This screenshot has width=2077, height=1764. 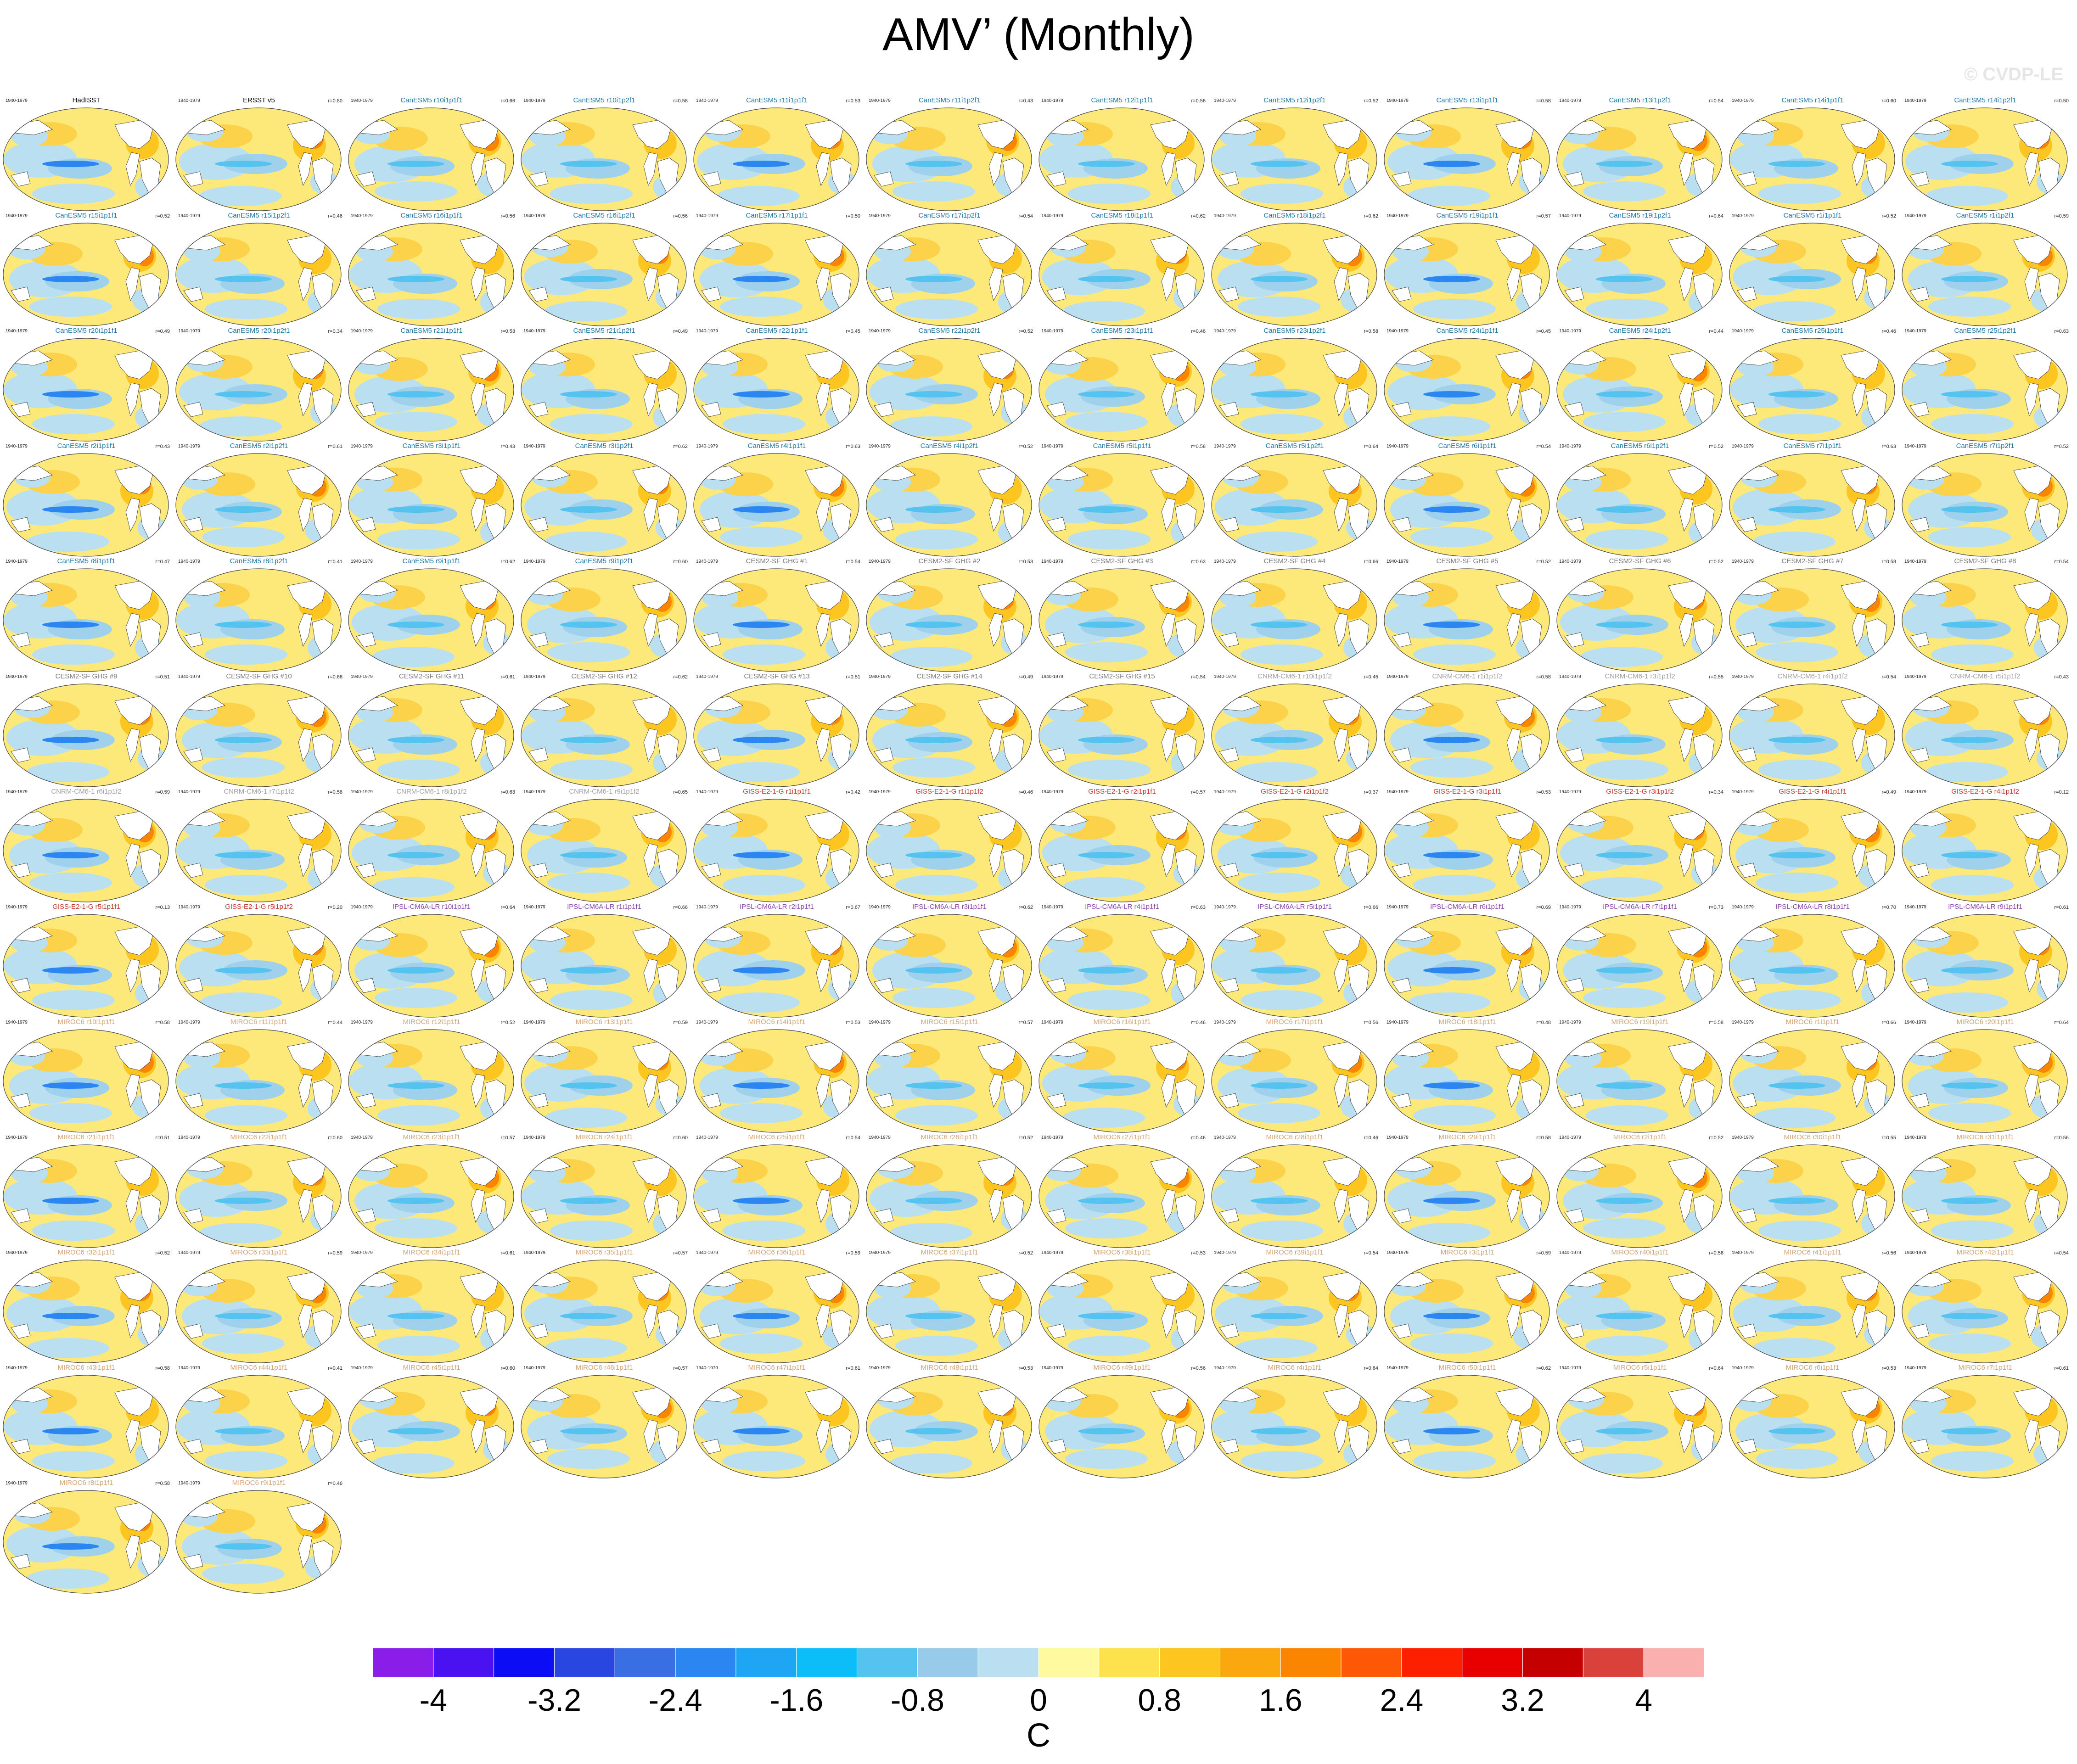 I want to click on panel-title: CESM2-SF GHG #11, so click(x=432, y=676).